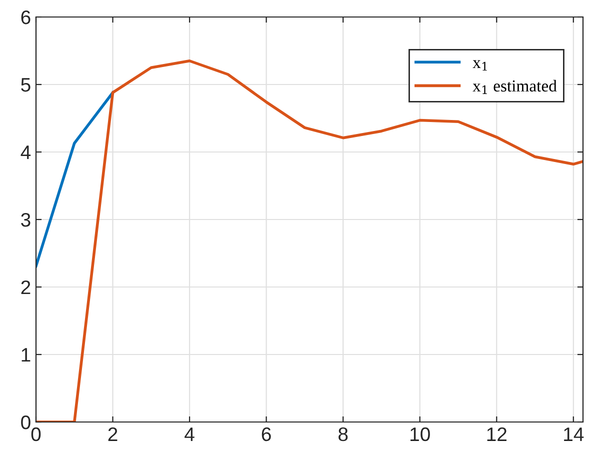  Describe the element at coordinates (479, 65) in the screenshot. I see `legend-label: x$_{1}$` at that location.